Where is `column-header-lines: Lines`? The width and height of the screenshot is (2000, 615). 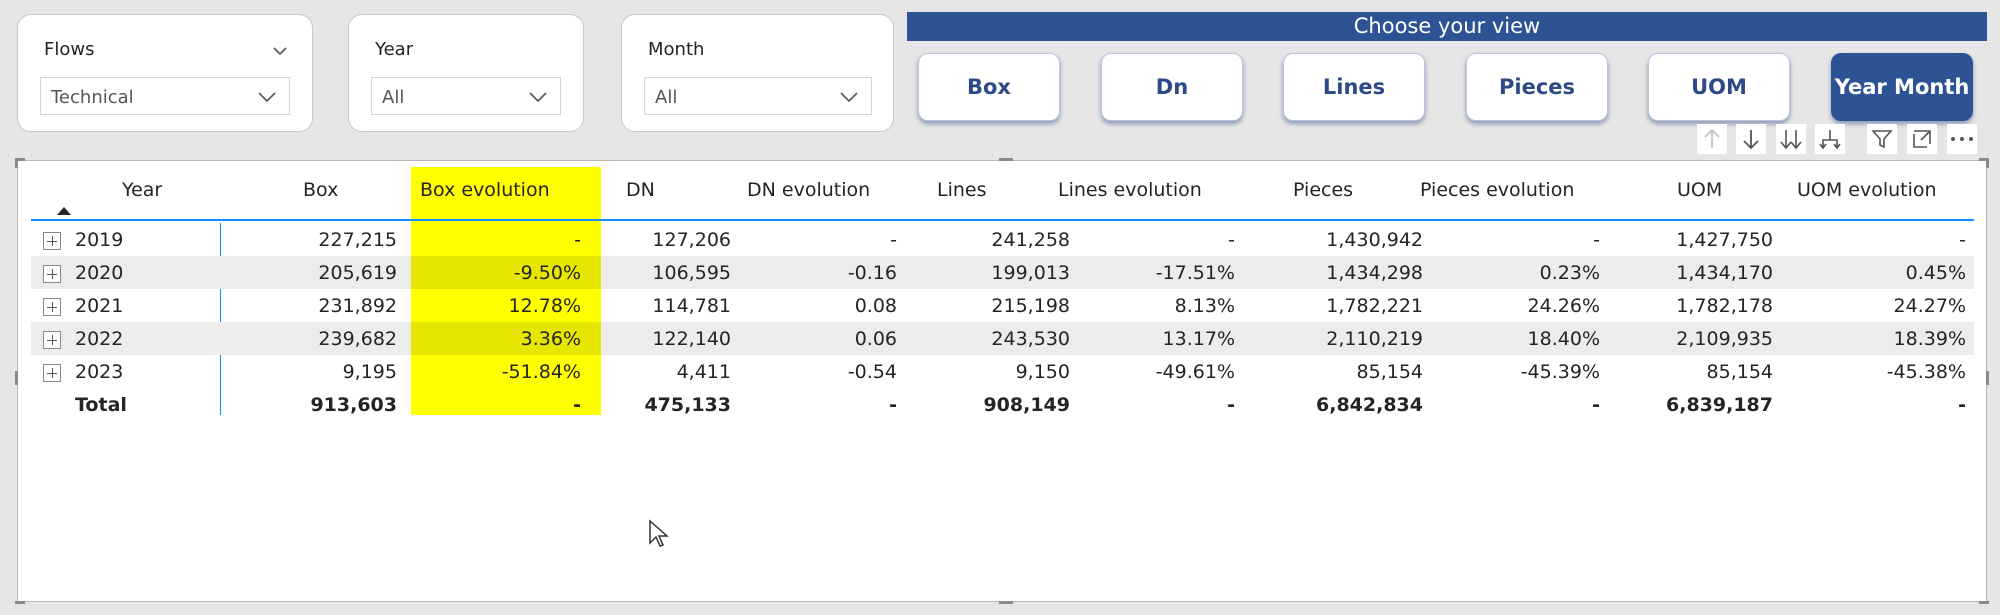
column-header-lines: Lines is located at coordinates (962, 190).